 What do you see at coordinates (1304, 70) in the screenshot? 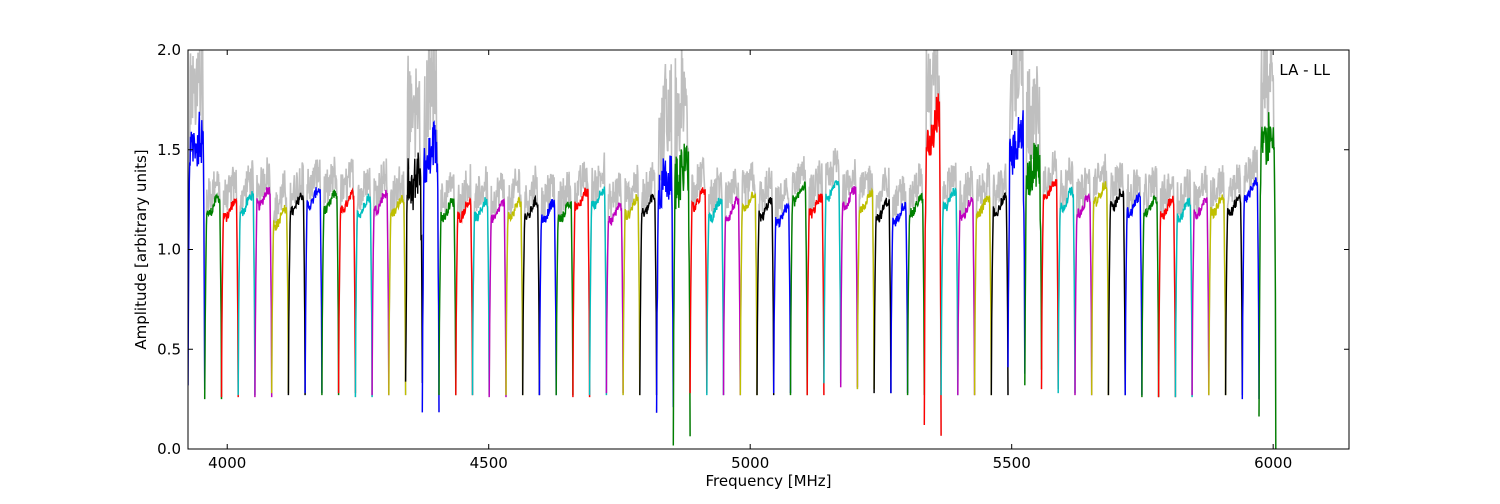
I see `plot-annotation: LA - LL` at bounding box center [1304, 70].